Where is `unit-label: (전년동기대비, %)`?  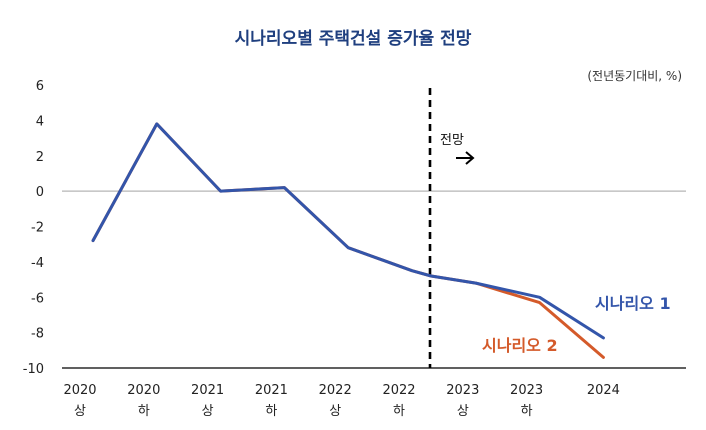
unit-label: (전년동기대비, %) is located at coordinates (634, 76).